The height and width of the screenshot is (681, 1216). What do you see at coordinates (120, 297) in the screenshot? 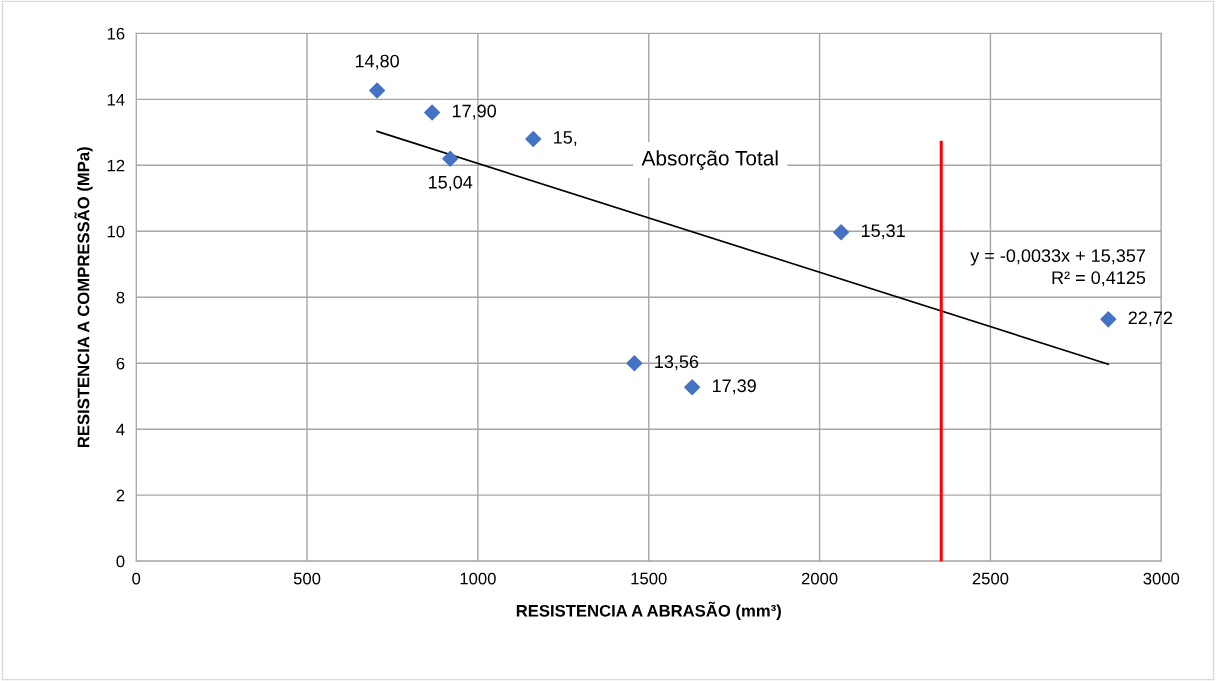
I see `y-tick-label: 8` at bounding box center [120, 297].